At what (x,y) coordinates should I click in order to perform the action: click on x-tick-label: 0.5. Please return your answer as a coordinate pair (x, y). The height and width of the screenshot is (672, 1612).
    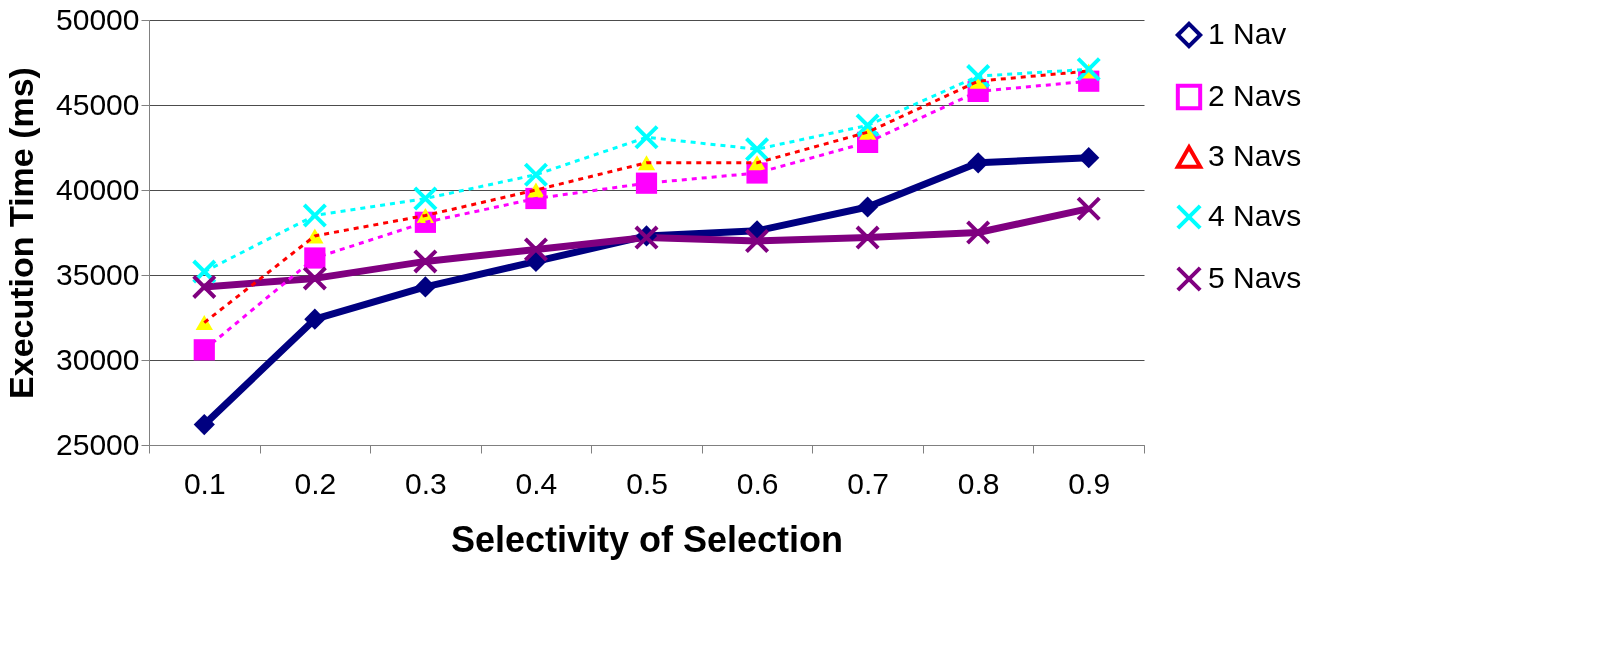
    Looking at the image, I should click on (647, 483).